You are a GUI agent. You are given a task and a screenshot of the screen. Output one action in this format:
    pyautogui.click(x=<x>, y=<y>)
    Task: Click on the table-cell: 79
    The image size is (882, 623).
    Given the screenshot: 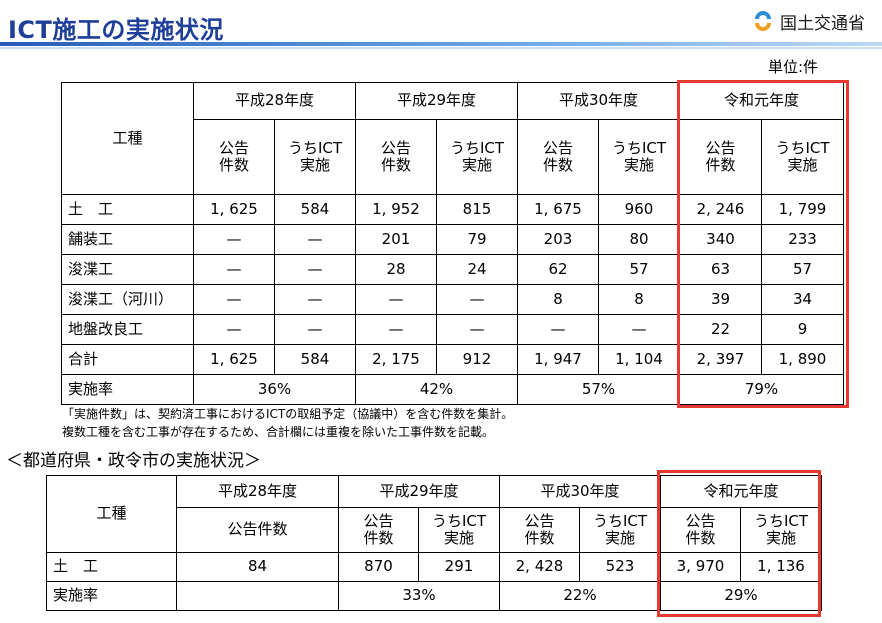 What is the action you would take?
    pyautogui.click(x=477, y=239)
    